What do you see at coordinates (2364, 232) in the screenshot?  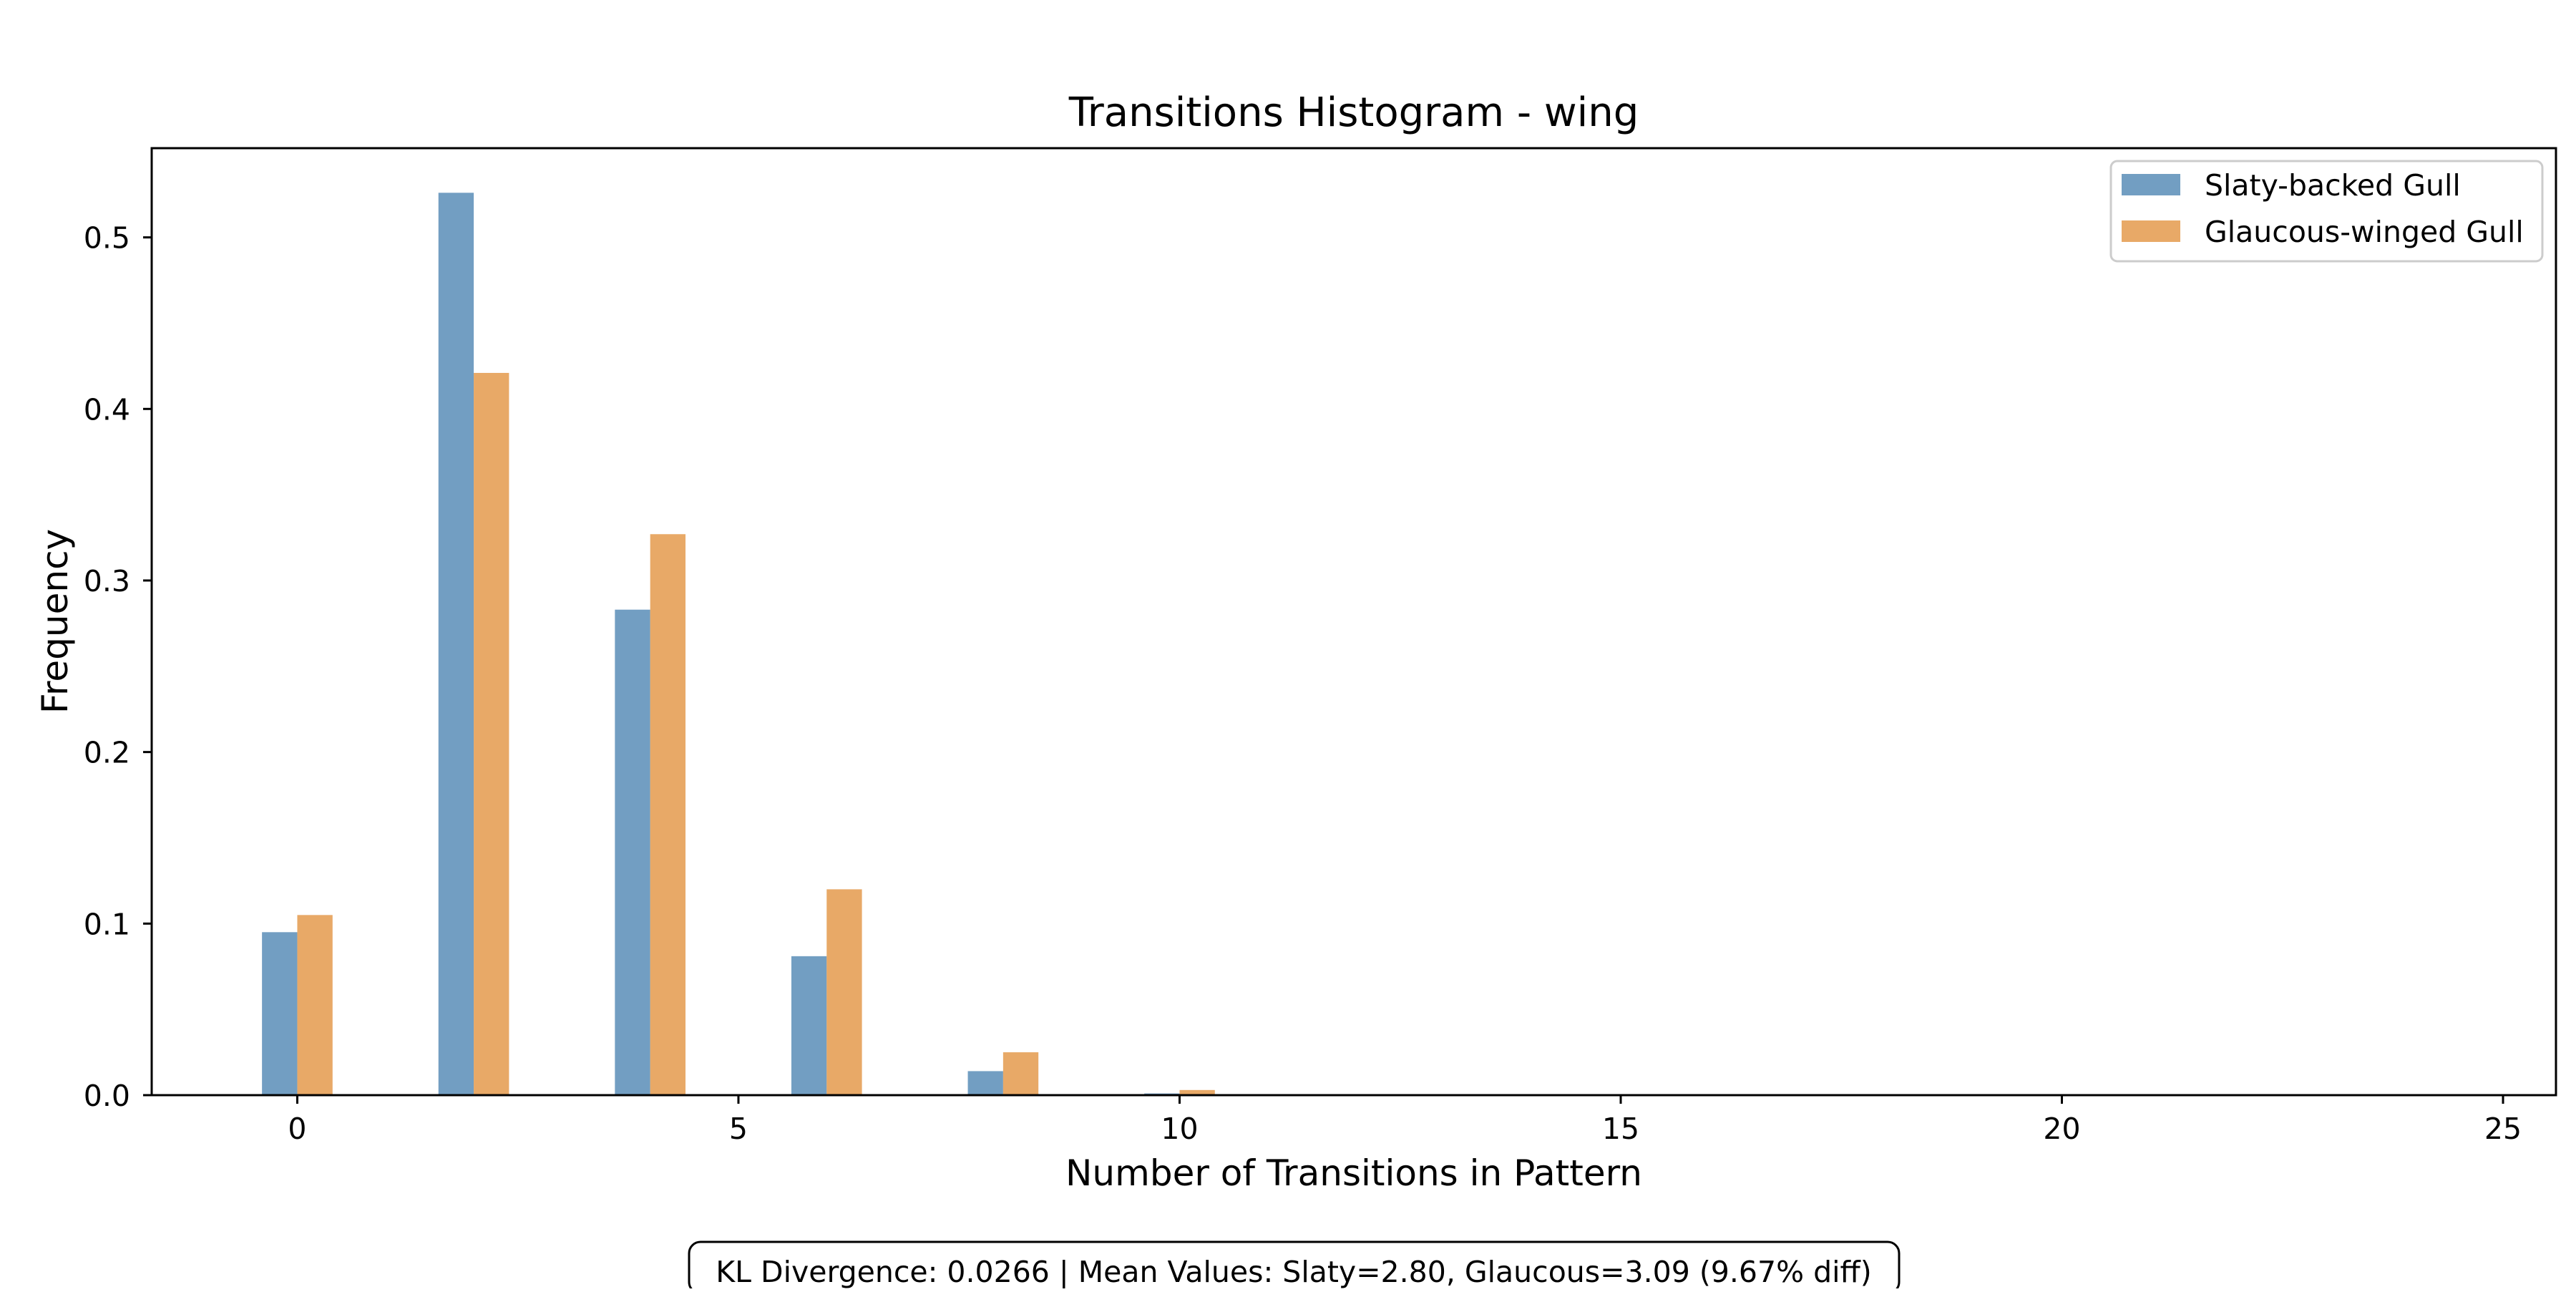 I see `legend-label-glaucous-winged-gull: Glaucous-winged Gull` at bounding box center [2364, 232].